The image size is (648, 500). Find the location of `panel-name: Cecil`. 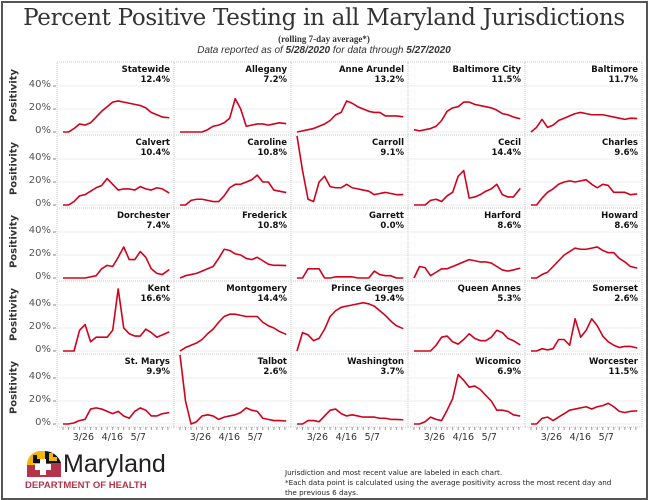

panel-name: Cecil is located at coordinates (509, 143).